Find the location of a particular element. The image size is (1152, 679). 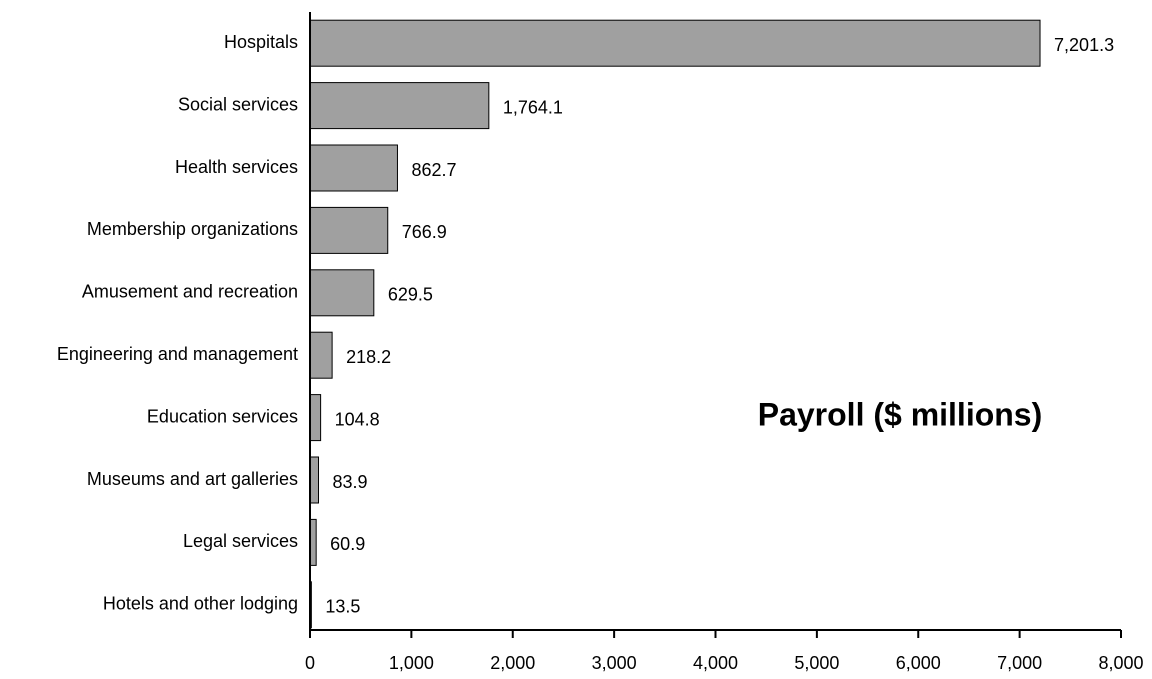

x-tick-label: 5,000 is located at coordinates (816, 663).